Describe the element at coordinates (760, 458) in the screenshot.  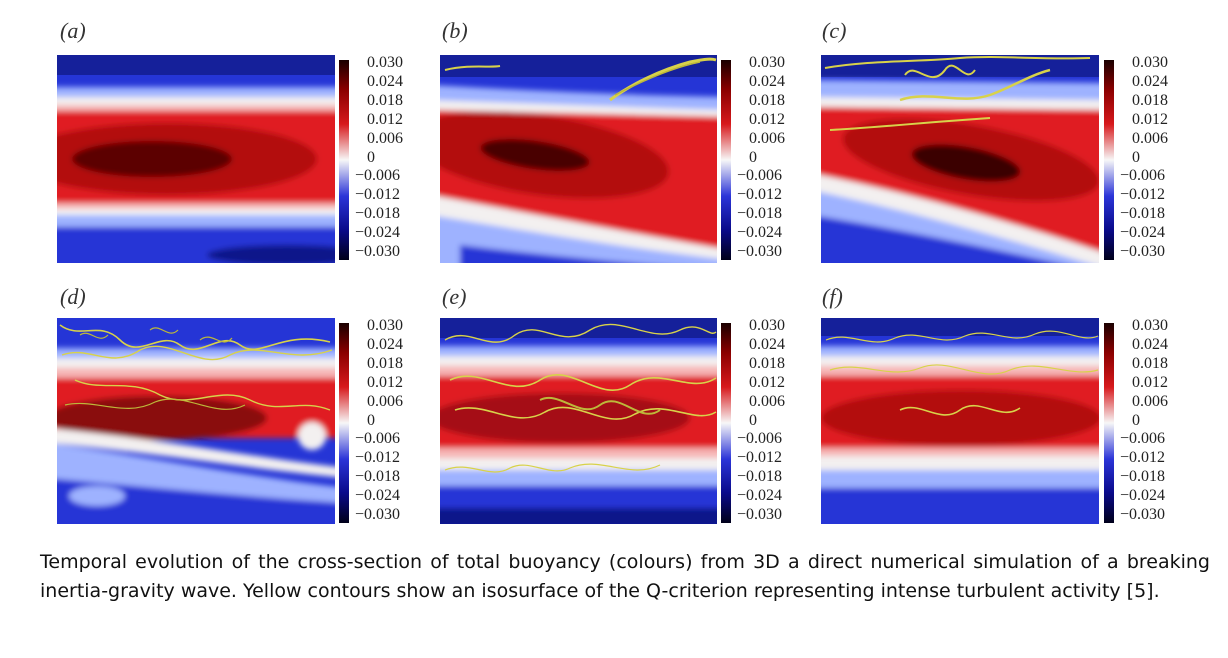
I see `colorbar-ticks-e-label: −0.012` at that location.